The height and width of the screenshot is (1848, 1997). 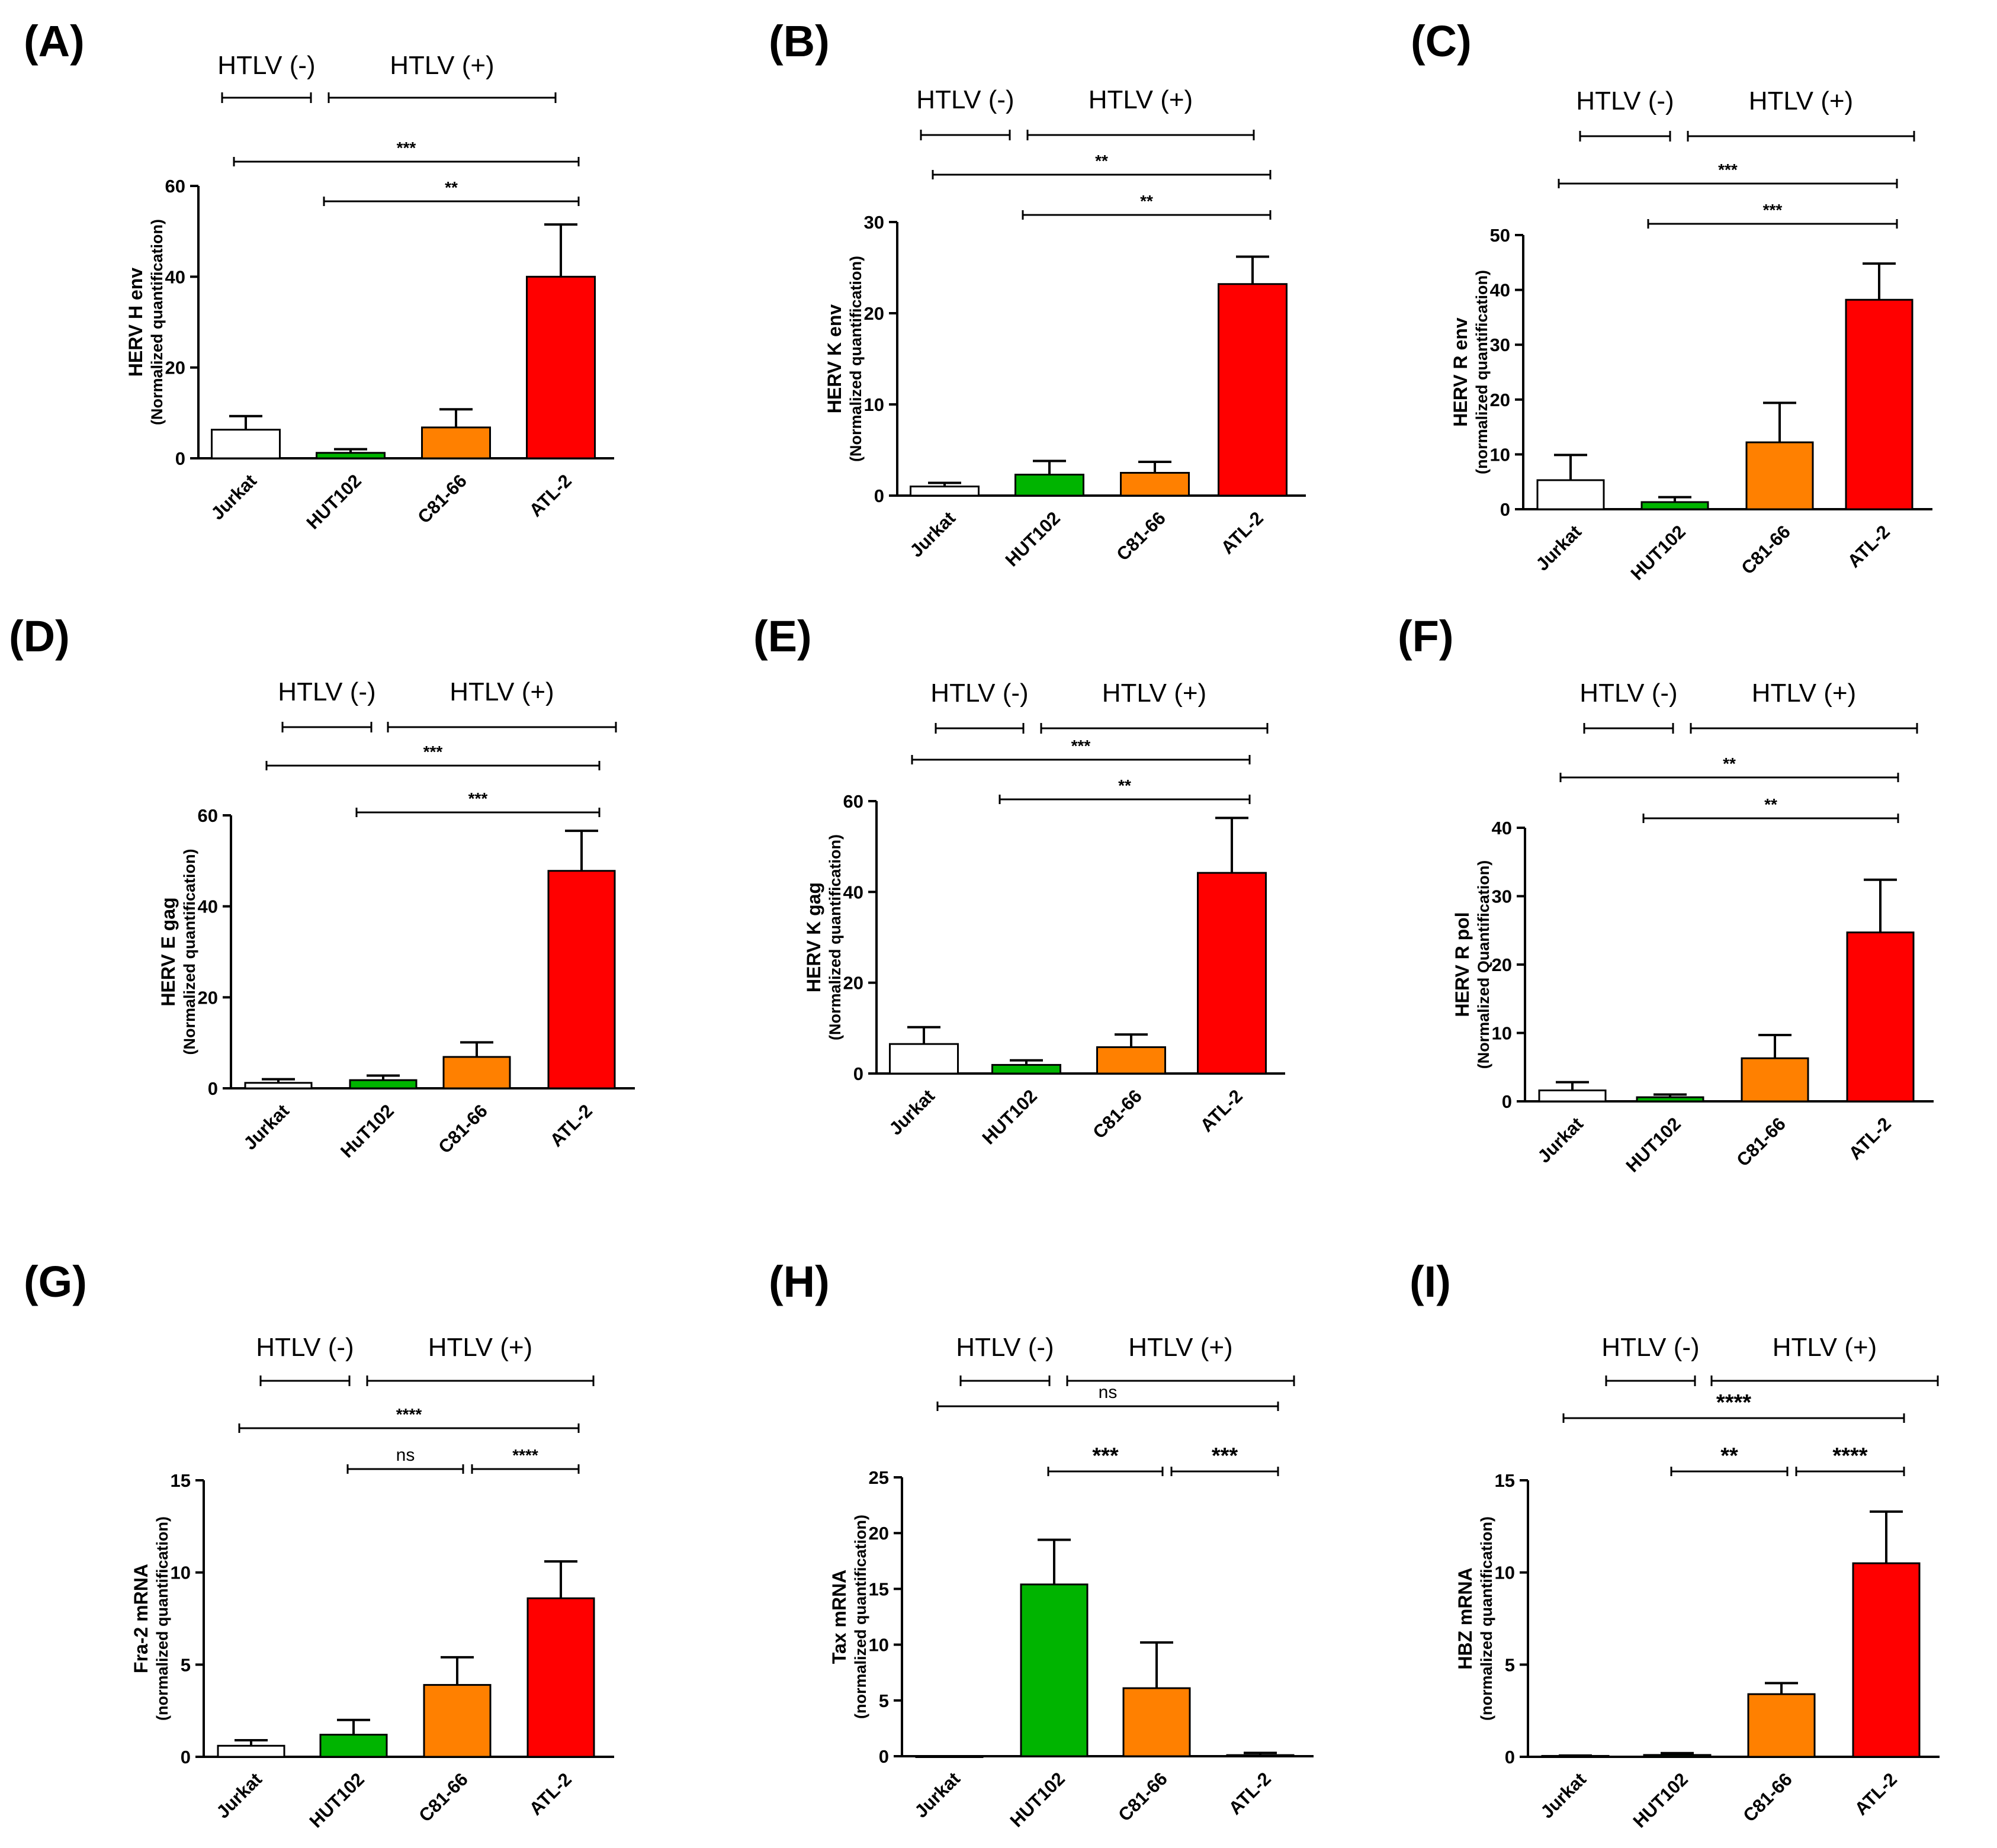 I want to click on panel-label: (B), so click(x=799, y=41).